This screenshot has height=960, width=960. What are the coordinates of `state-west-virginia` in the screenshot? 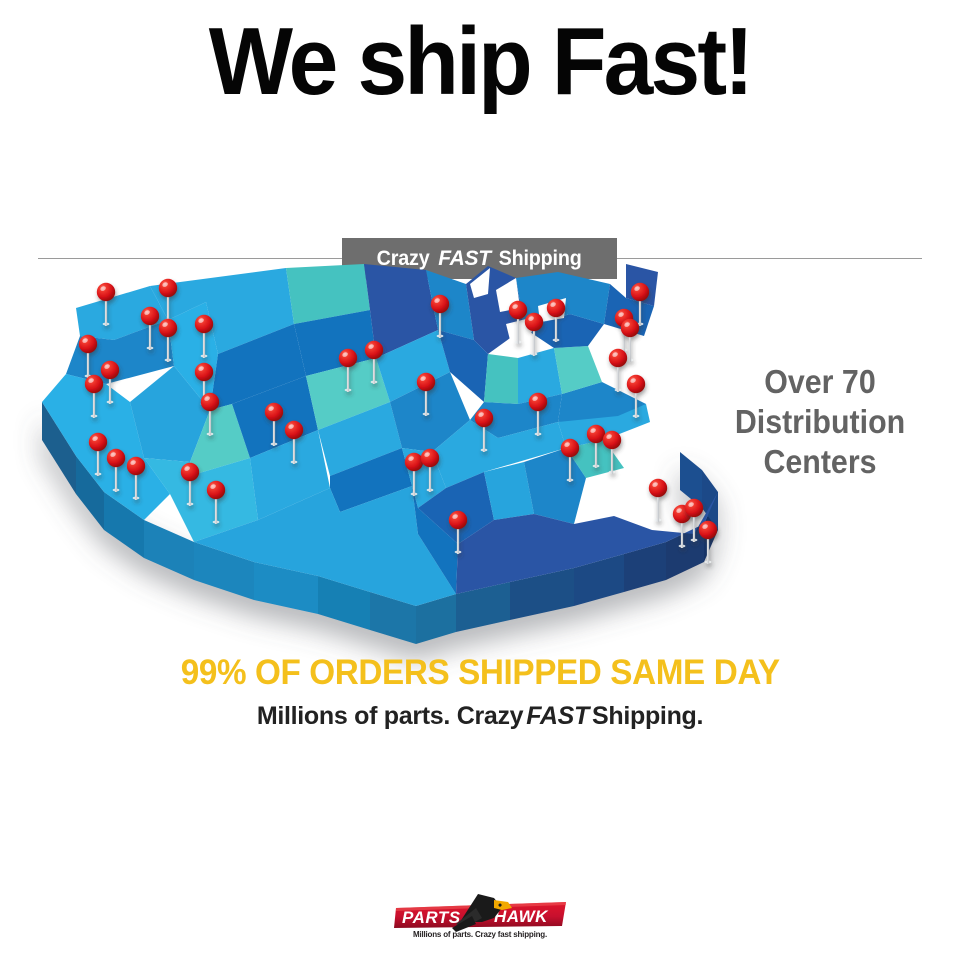 It's located at (578, 370).